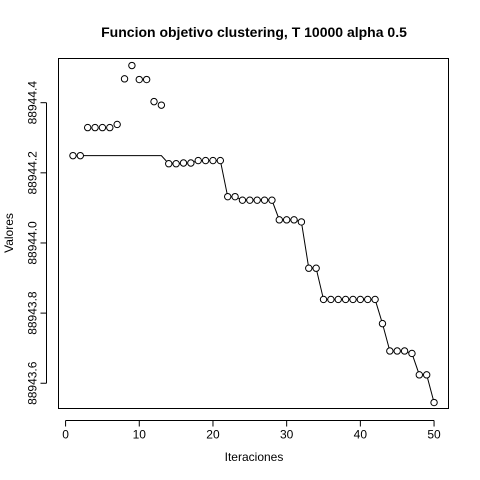 The height and width of the screenshot is (480, 480). I want to click on x-tick-label: 40, so click(361, 435).